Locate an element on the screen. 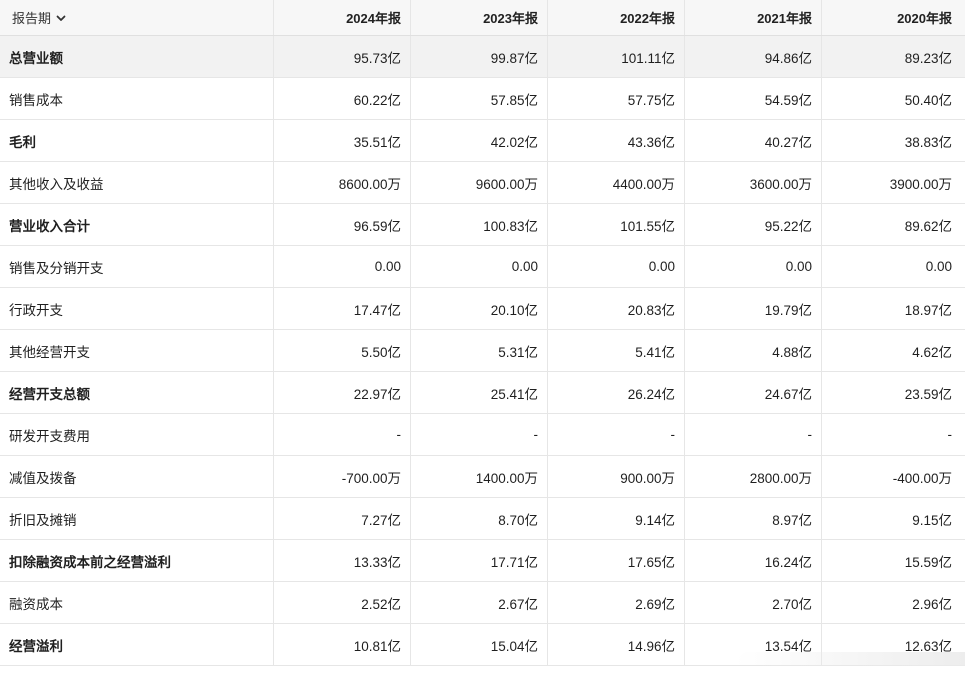 This screenshot has height=674, width=965. row-label: 毛利 is located at coordinates (137, 140).